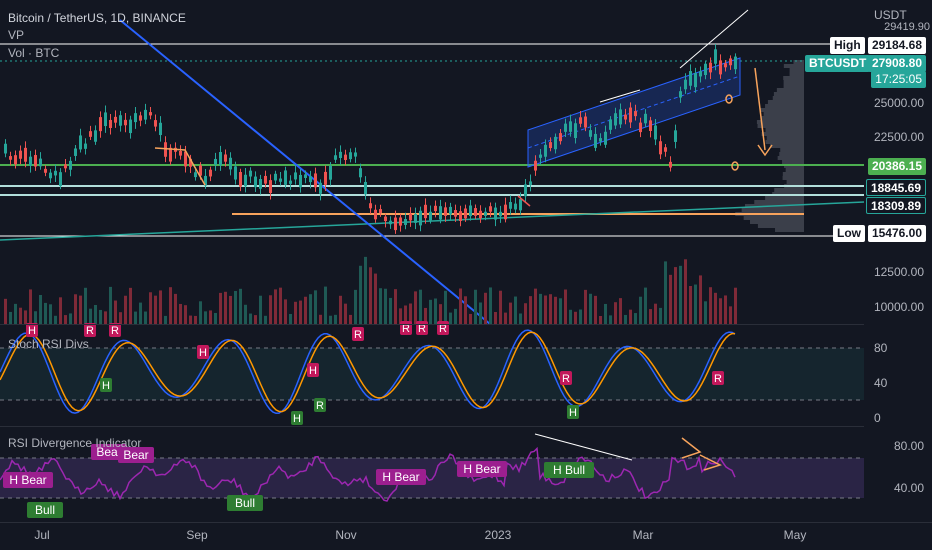  Describe the element at coordinates (97, 18) in the screenshot. I see `symbol-legend: Bitcoin / TetherUS, 1D, BINANCE` at that location.